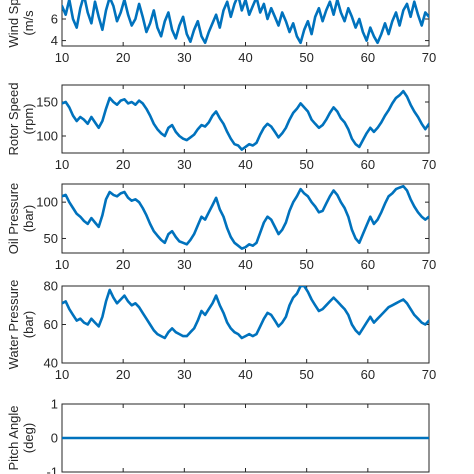 This screenshot has height=474, width=474. I want to click on y-axis-label-oil-pressure-line-2: (bar), so click(28, 218).